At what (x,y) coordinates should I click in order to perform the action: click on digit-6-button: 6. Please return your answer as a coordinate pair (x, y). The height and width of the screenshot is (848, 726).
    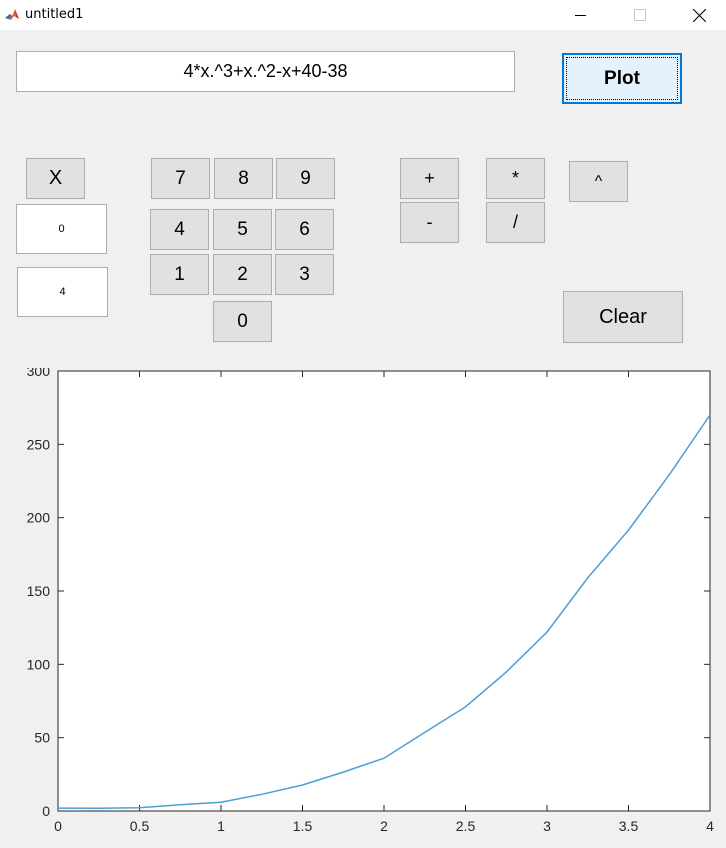
    Looking at the image, I should click on (304, 229).